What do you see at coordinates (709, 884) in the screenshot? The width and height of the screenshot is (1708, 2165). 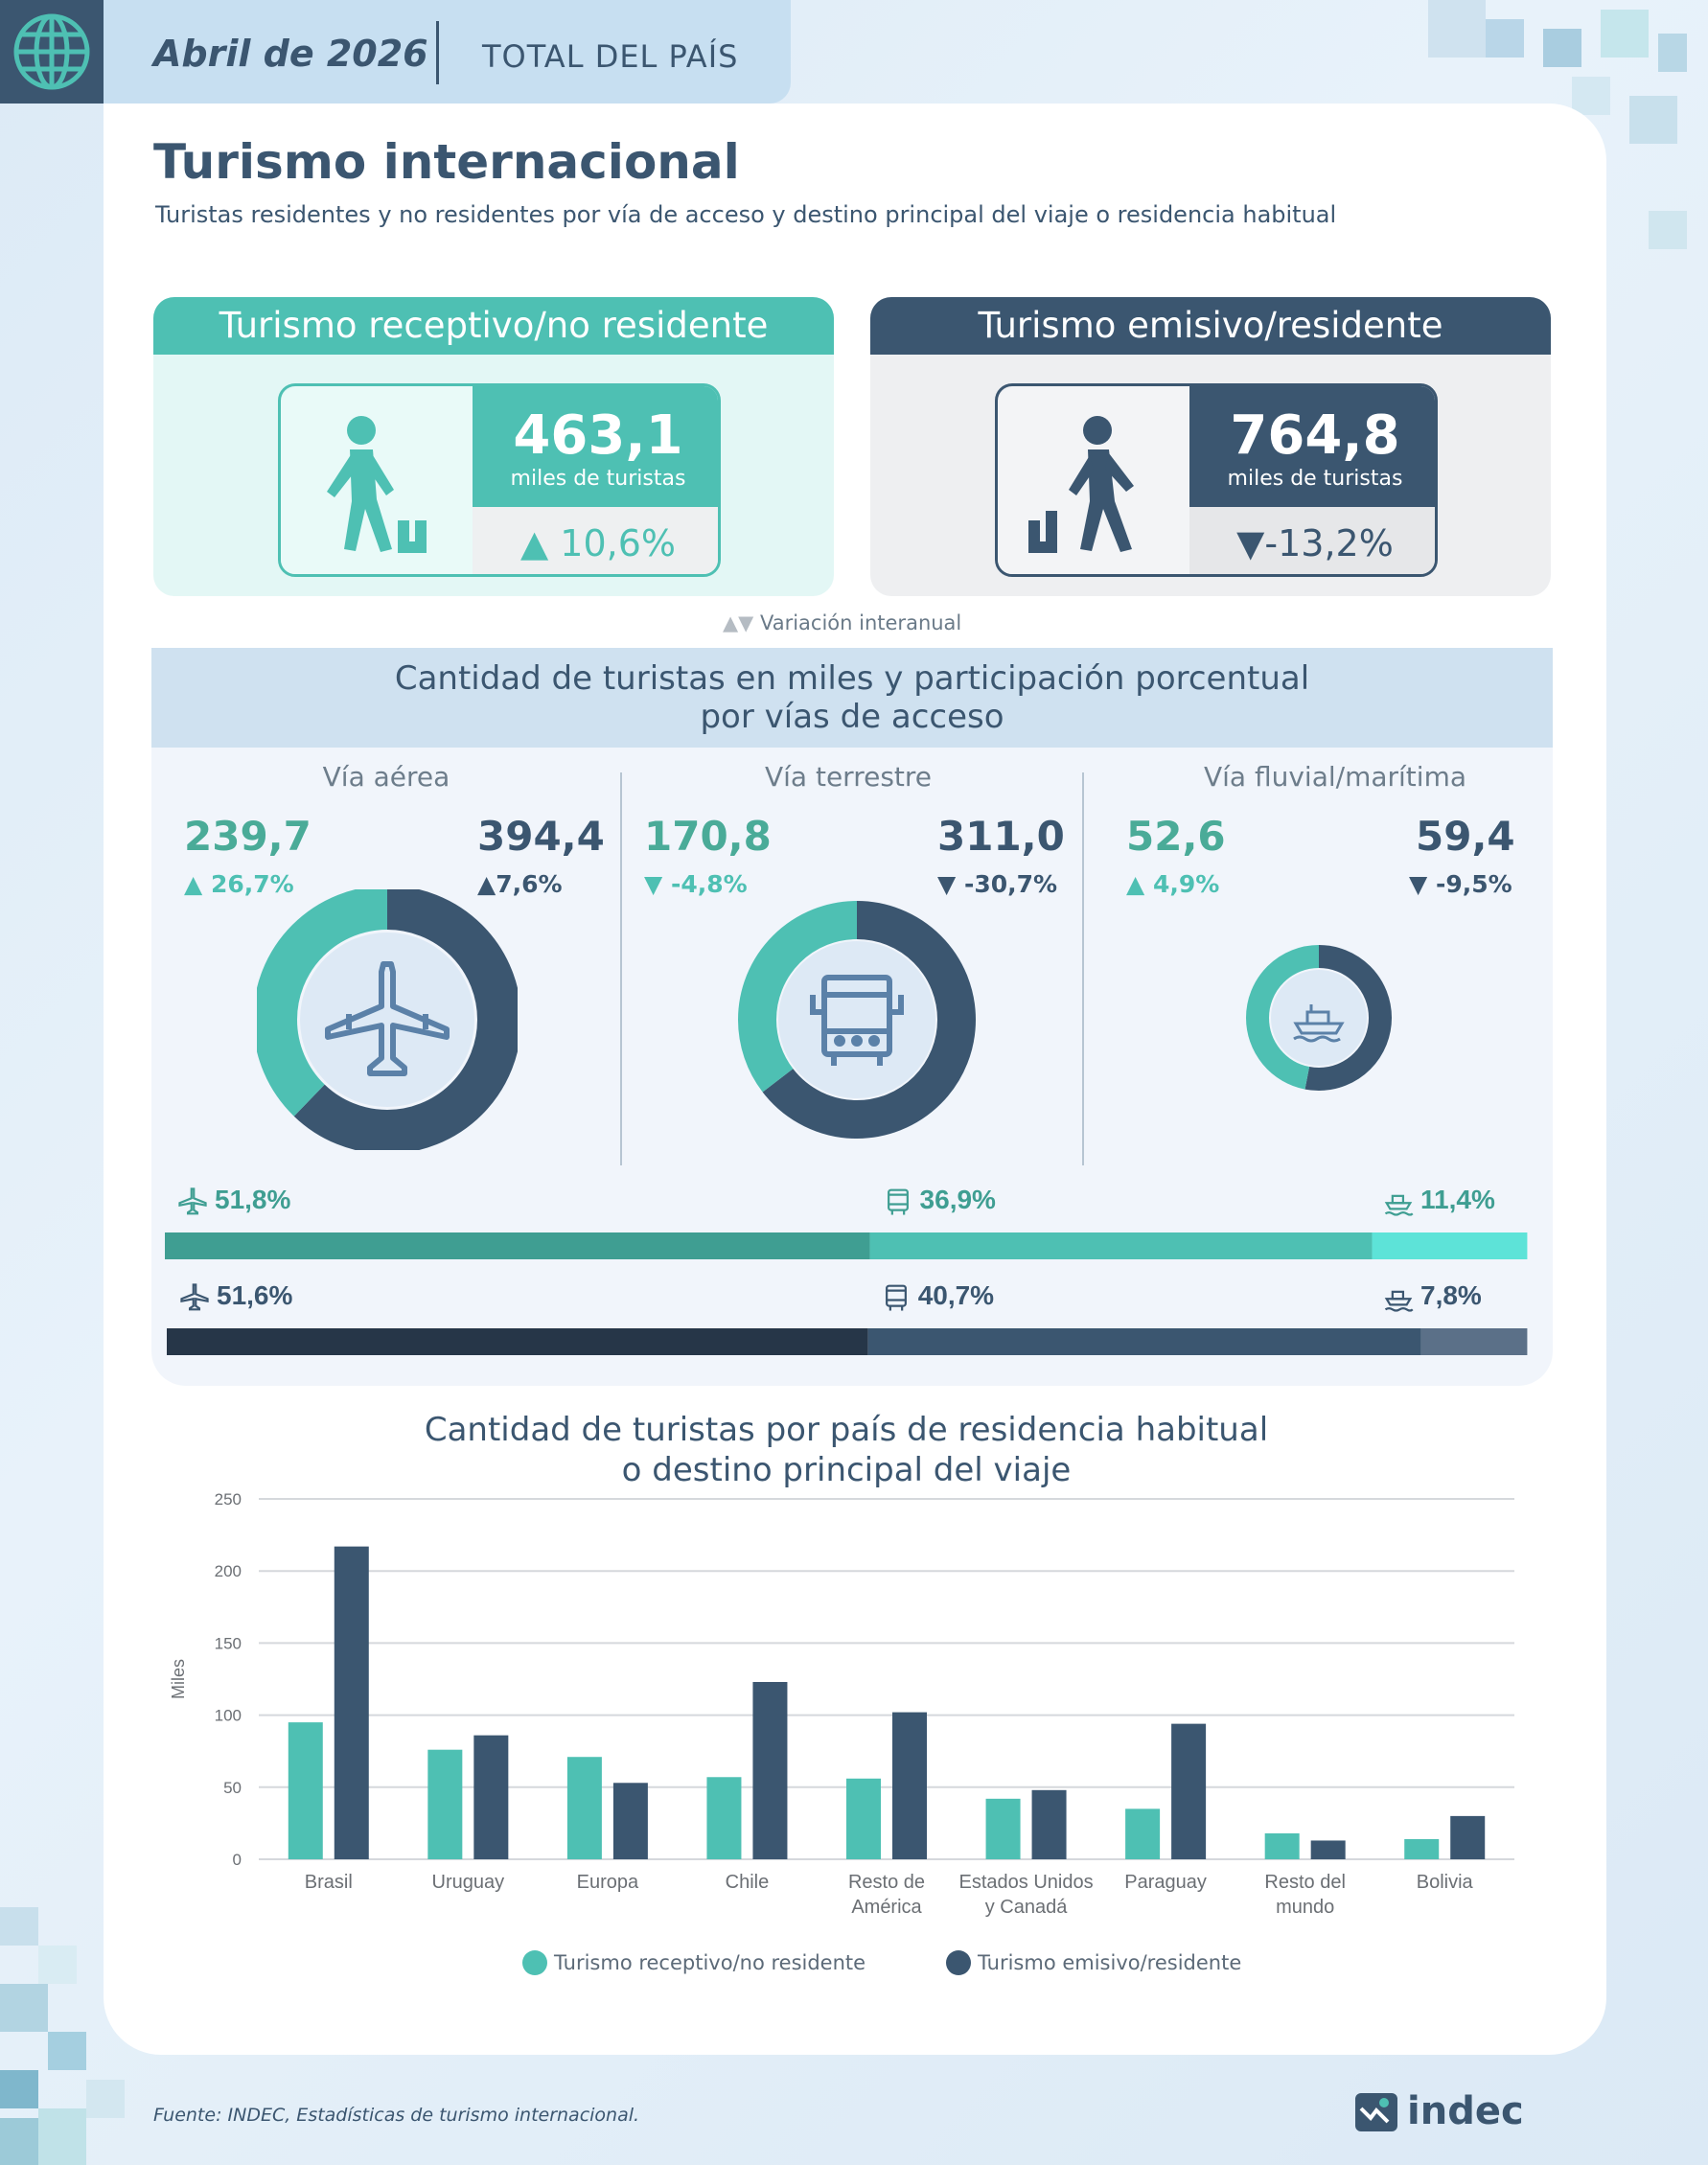 I see `col-terrestre-receptivo-var: -4,8%` at bounding box center [709, 884].